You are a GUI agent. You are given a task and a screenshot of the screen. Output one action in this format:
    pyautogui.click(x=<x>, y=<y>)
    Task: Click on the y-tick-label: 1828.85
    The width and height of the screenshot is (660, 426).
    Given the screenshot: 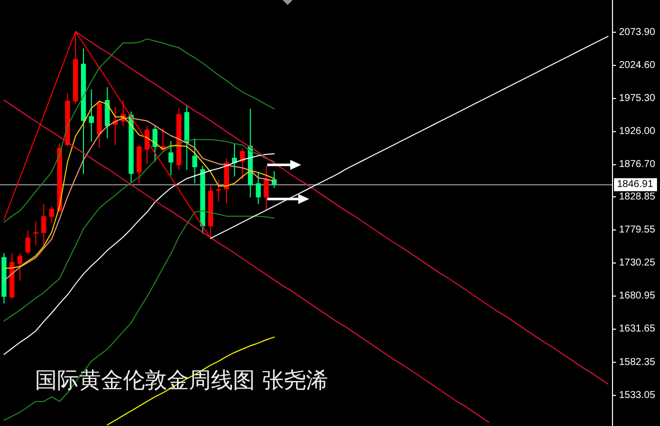 What is the action you would take?
    pyautogui.click(x=637, y=196)
    